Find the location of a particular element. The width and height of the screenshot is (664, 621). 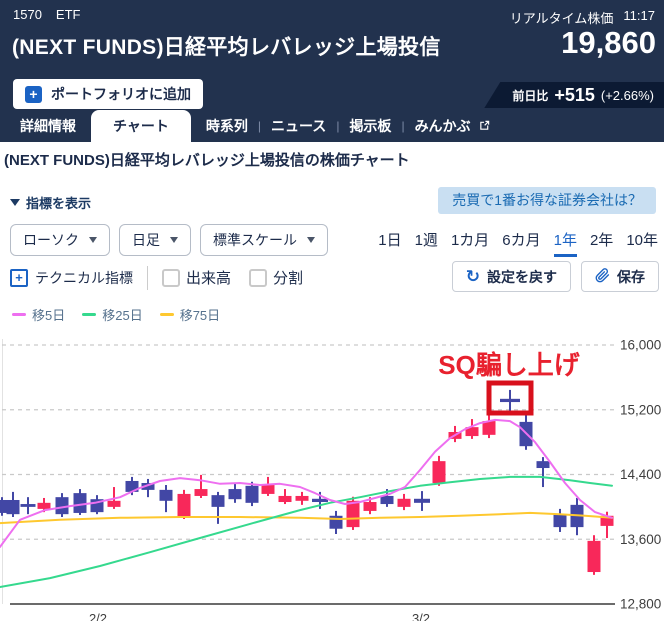

add-to-portfolio-button: + ポートフォリオに追加 is located at coordinates (108, 94).